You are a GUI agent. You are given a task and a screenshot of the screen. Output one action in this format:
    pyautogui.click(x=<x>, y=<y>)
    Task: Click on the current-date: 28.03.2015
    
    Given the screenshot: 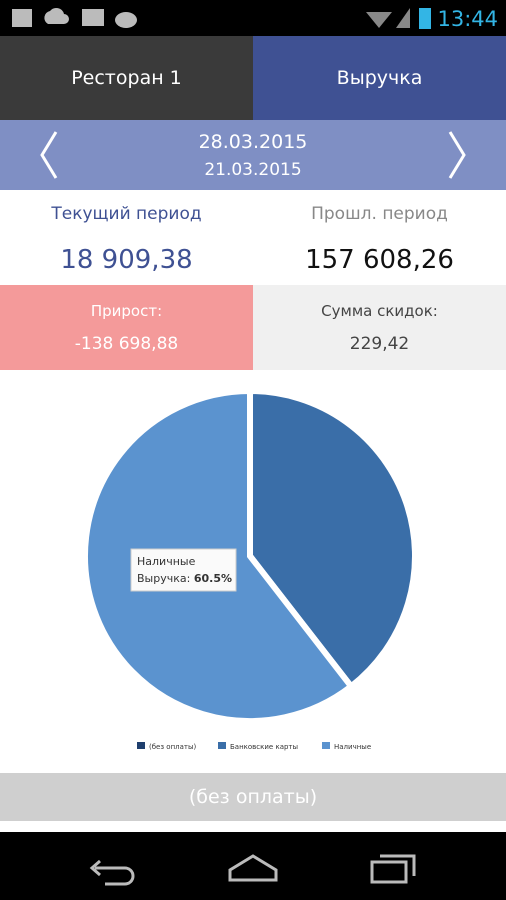 What is the action you would take?
    pyautogui.click(x=253, y=142)
    